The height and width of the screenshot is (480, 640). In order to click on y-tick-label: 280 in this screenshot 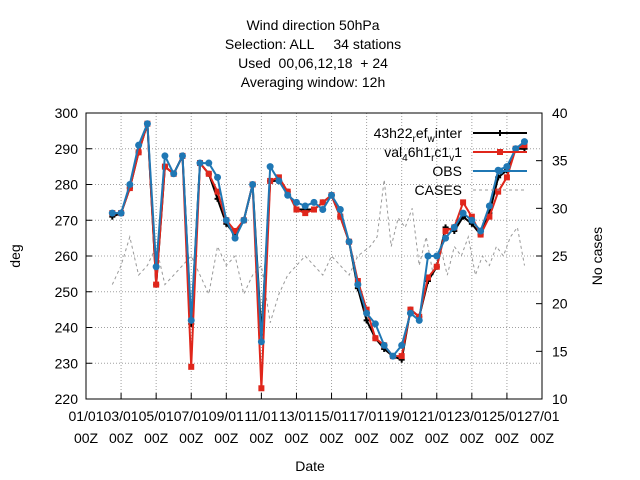, I will do `click(67, 185)`.